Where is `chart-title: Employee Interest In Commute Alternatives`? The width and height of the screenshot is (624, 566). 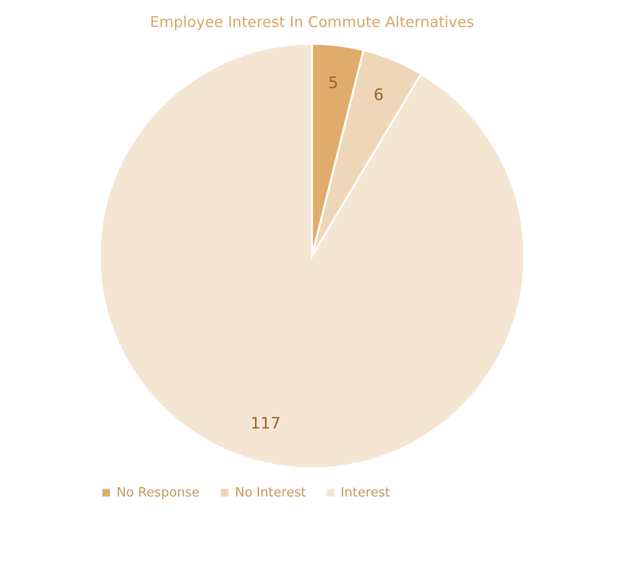 chart-title: Employee Interest In Commute Alternatives is located at coordinates (312, 22).